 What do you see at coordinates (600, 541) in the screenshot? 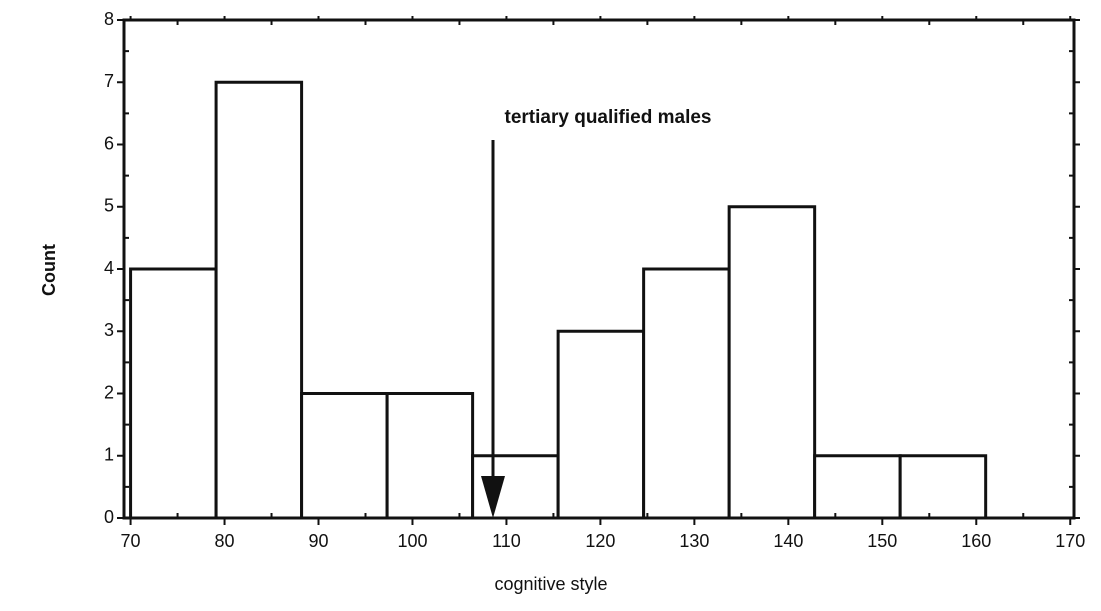
I see `x-tick-label: 120` at bounding box center [600, 541].